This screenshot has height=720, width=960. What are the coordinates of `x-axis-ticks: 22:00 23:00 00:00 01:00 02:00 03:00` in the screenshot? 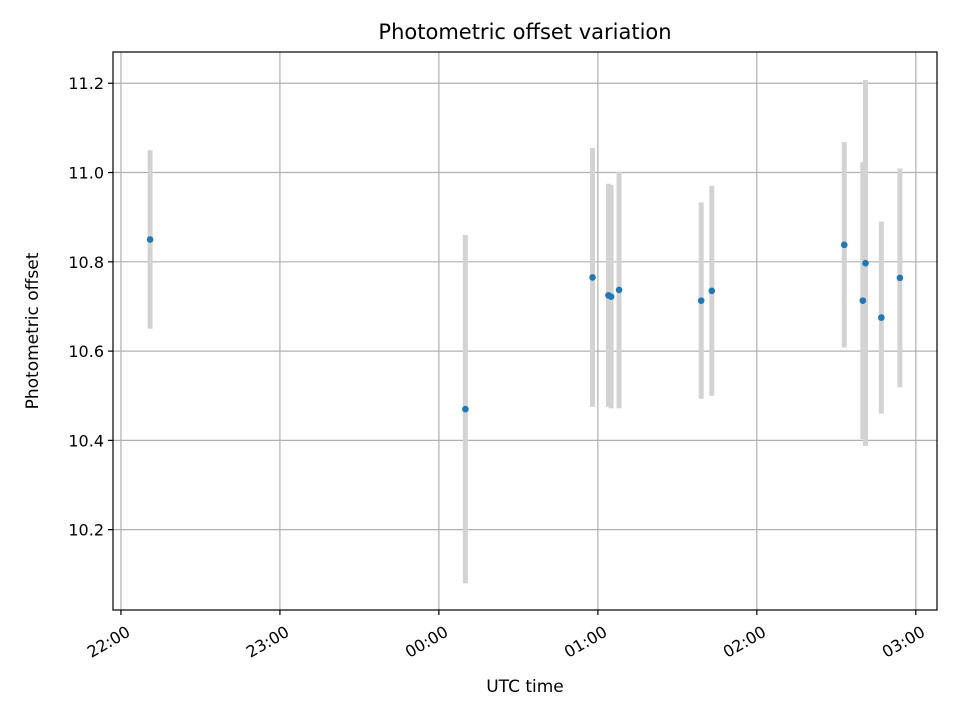 It's located at (506, 636).